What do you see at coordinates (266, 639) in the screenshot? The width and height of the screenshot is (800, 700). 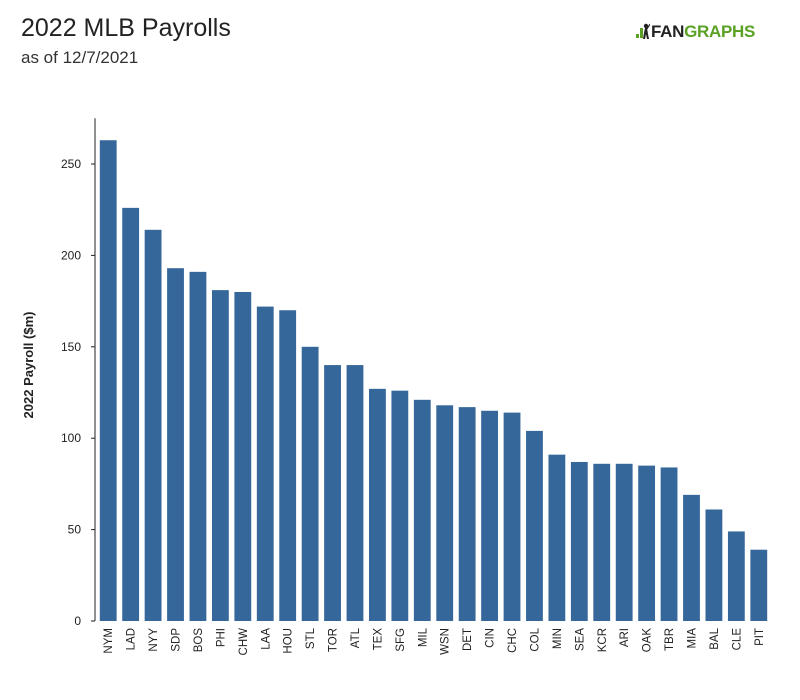 I see `x-tick-label: LAA` at bounding box center [266, 639].